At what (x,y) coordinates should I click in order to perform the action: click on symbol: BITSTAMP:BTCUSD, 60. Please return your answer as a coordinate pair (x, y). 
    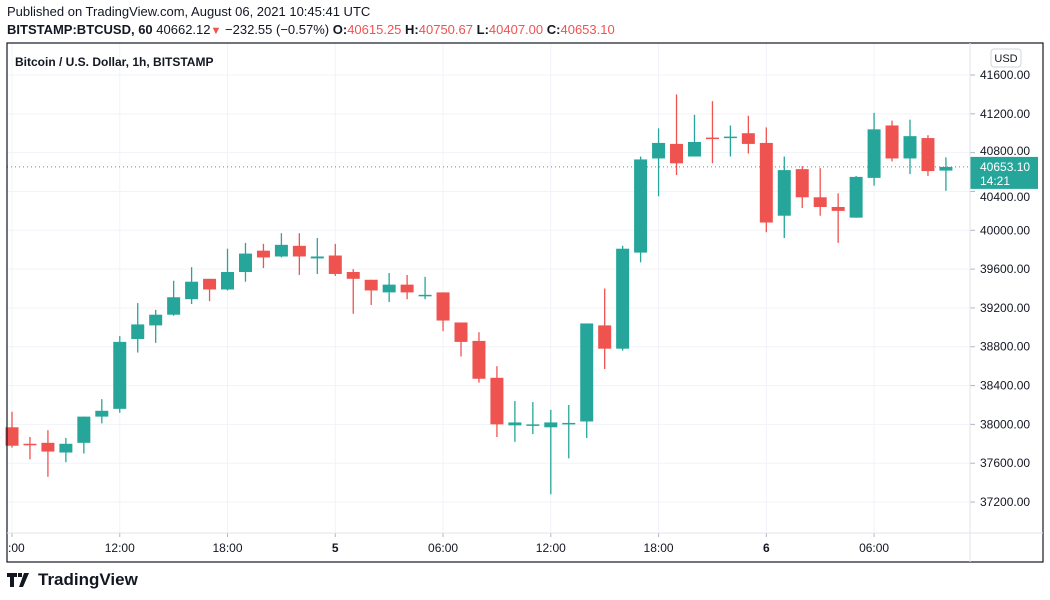
    Looking at the image, I should click on (80, 29).